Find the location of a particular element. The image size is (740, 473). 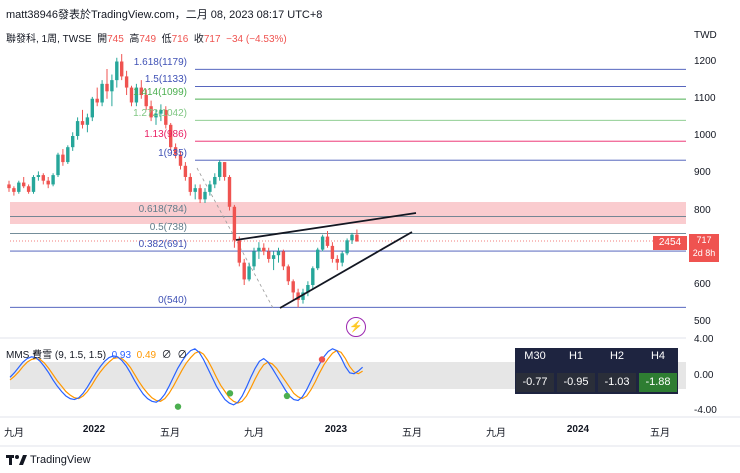

mms-axis-tick: -4.00 is located at coordinates (705, 411).